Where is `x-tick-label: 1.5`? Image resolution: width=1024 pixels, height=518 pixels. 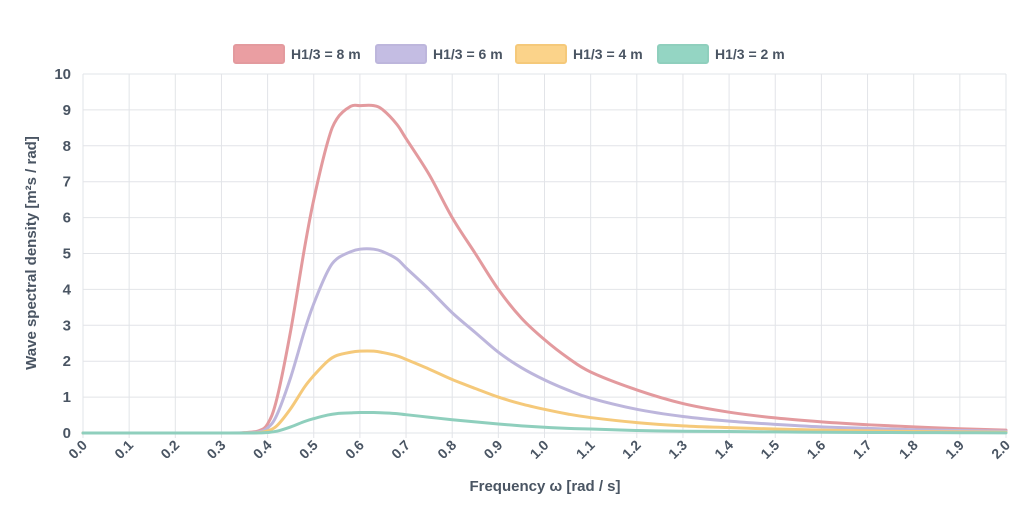
x-tick-label: 1.5 is located at coordinates (769, 449).